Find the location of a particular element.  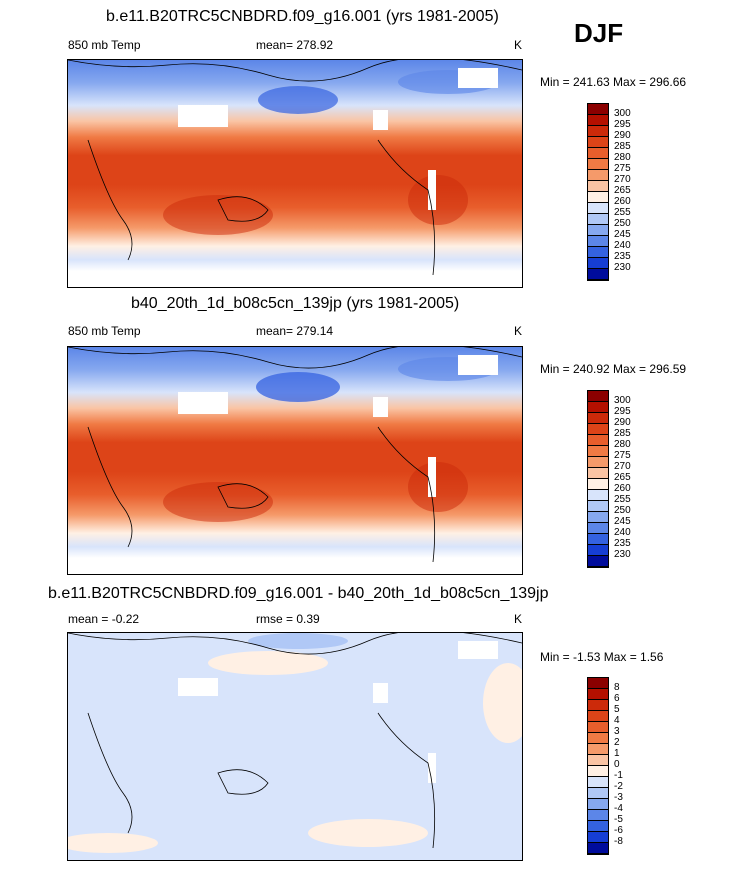

panel3-minmax-label: Min = -1.53 Max = 1.56 is located at coordinates (602, 657).